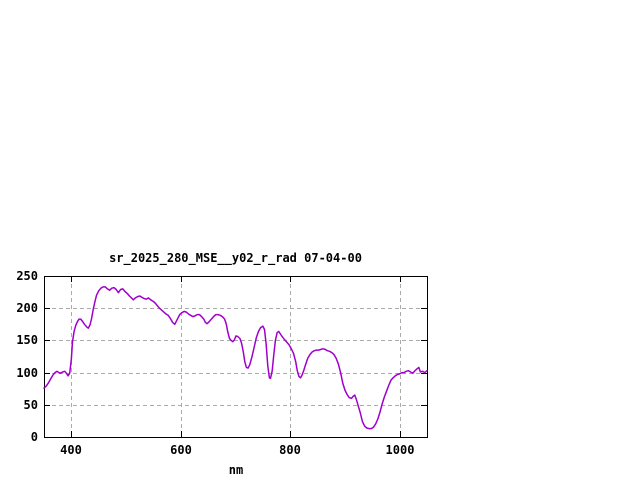 The width and height of the screenshot is (640, 480). Describe the element at coordinates (27, 308) in the screenshot. I see `y-tick-label: 200` at that location.